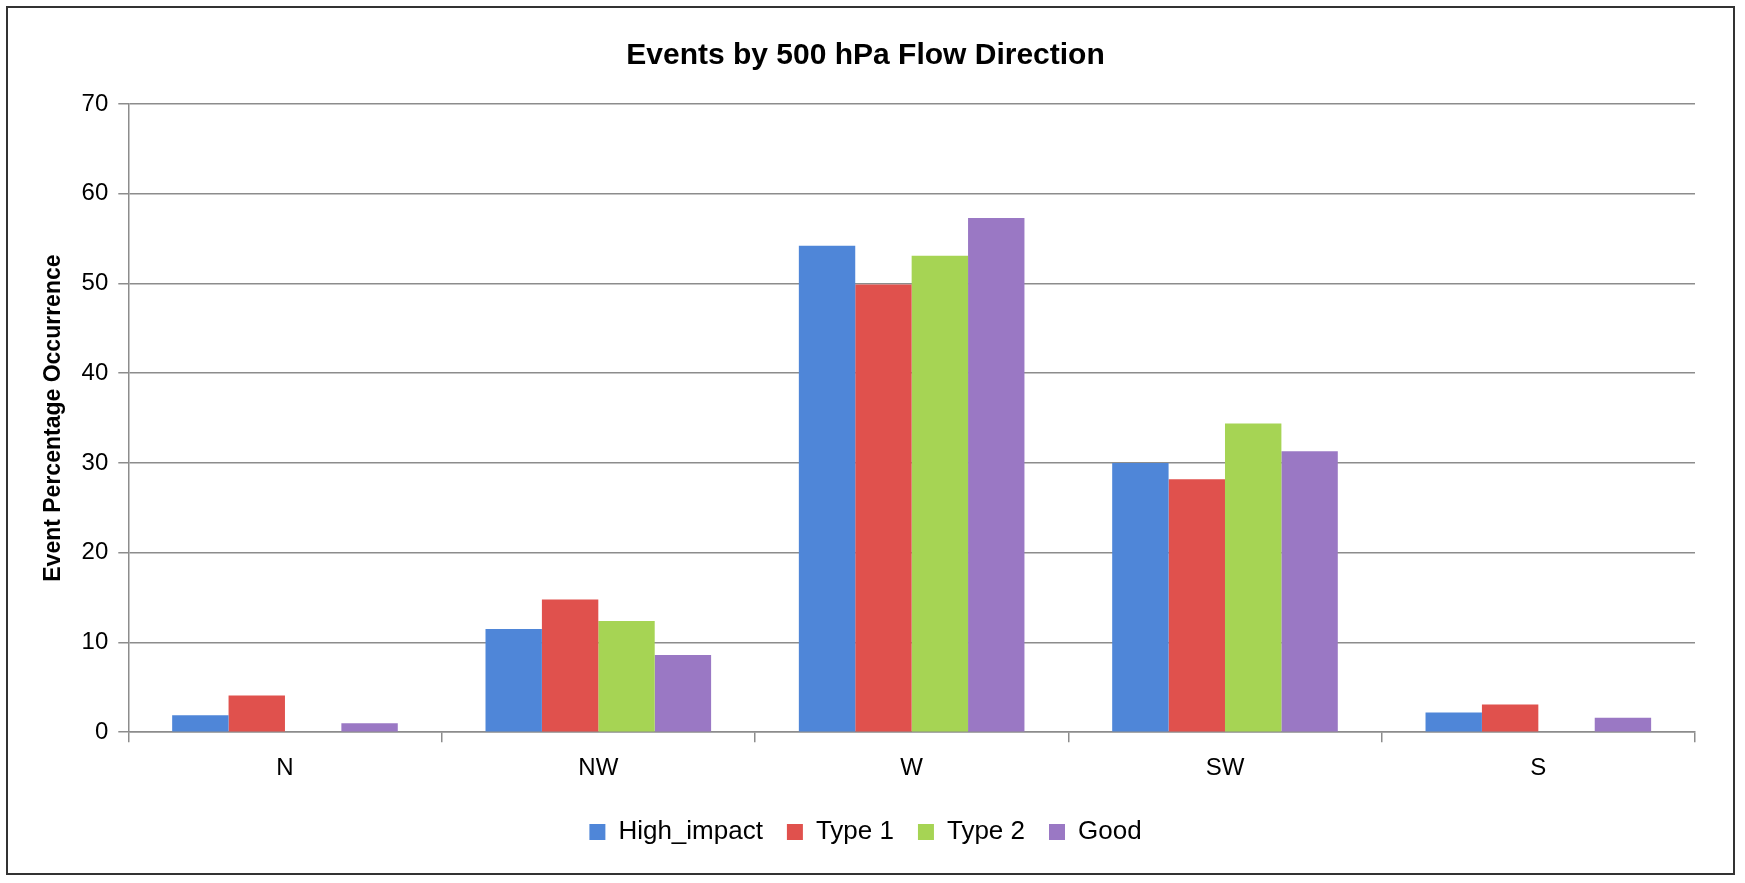  What do you see at coordinates (95, 551) in the screenshot?
I see `y-tick-label: 20` at bounding box center [95, 551].